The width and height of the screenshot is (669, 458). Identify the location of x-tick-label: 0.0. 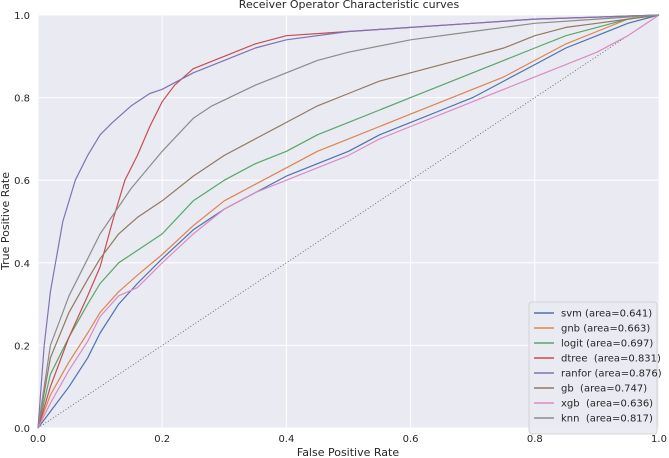
(38, 439).